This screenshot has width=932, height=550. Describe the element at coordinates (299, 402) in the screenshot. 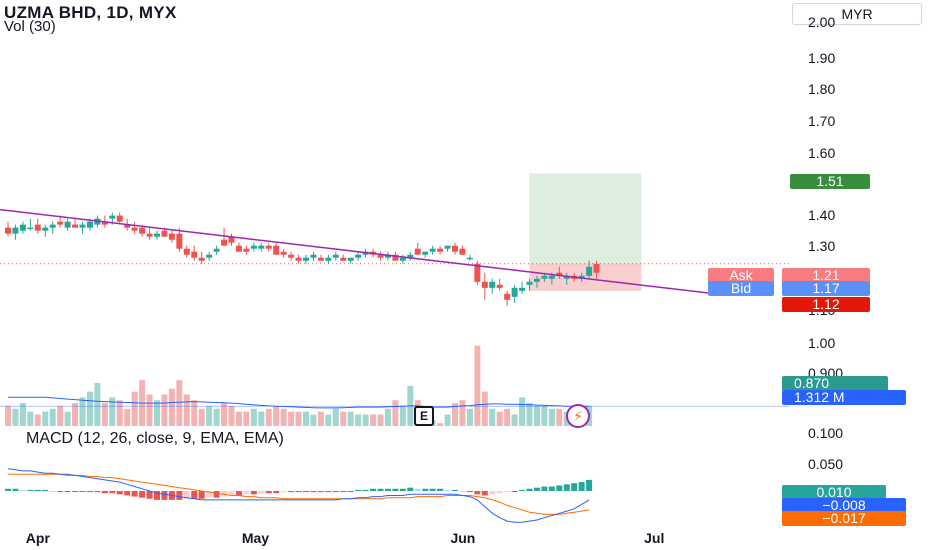

I see `volume-ma-line` at that location.